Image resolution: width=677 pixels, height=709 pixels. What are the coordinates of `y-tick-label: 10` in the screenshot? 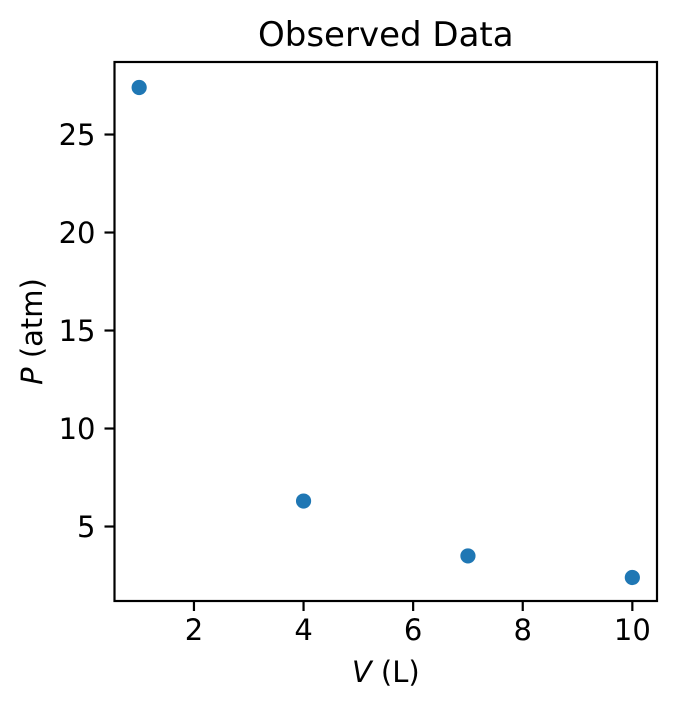 It's located at (77, 429).